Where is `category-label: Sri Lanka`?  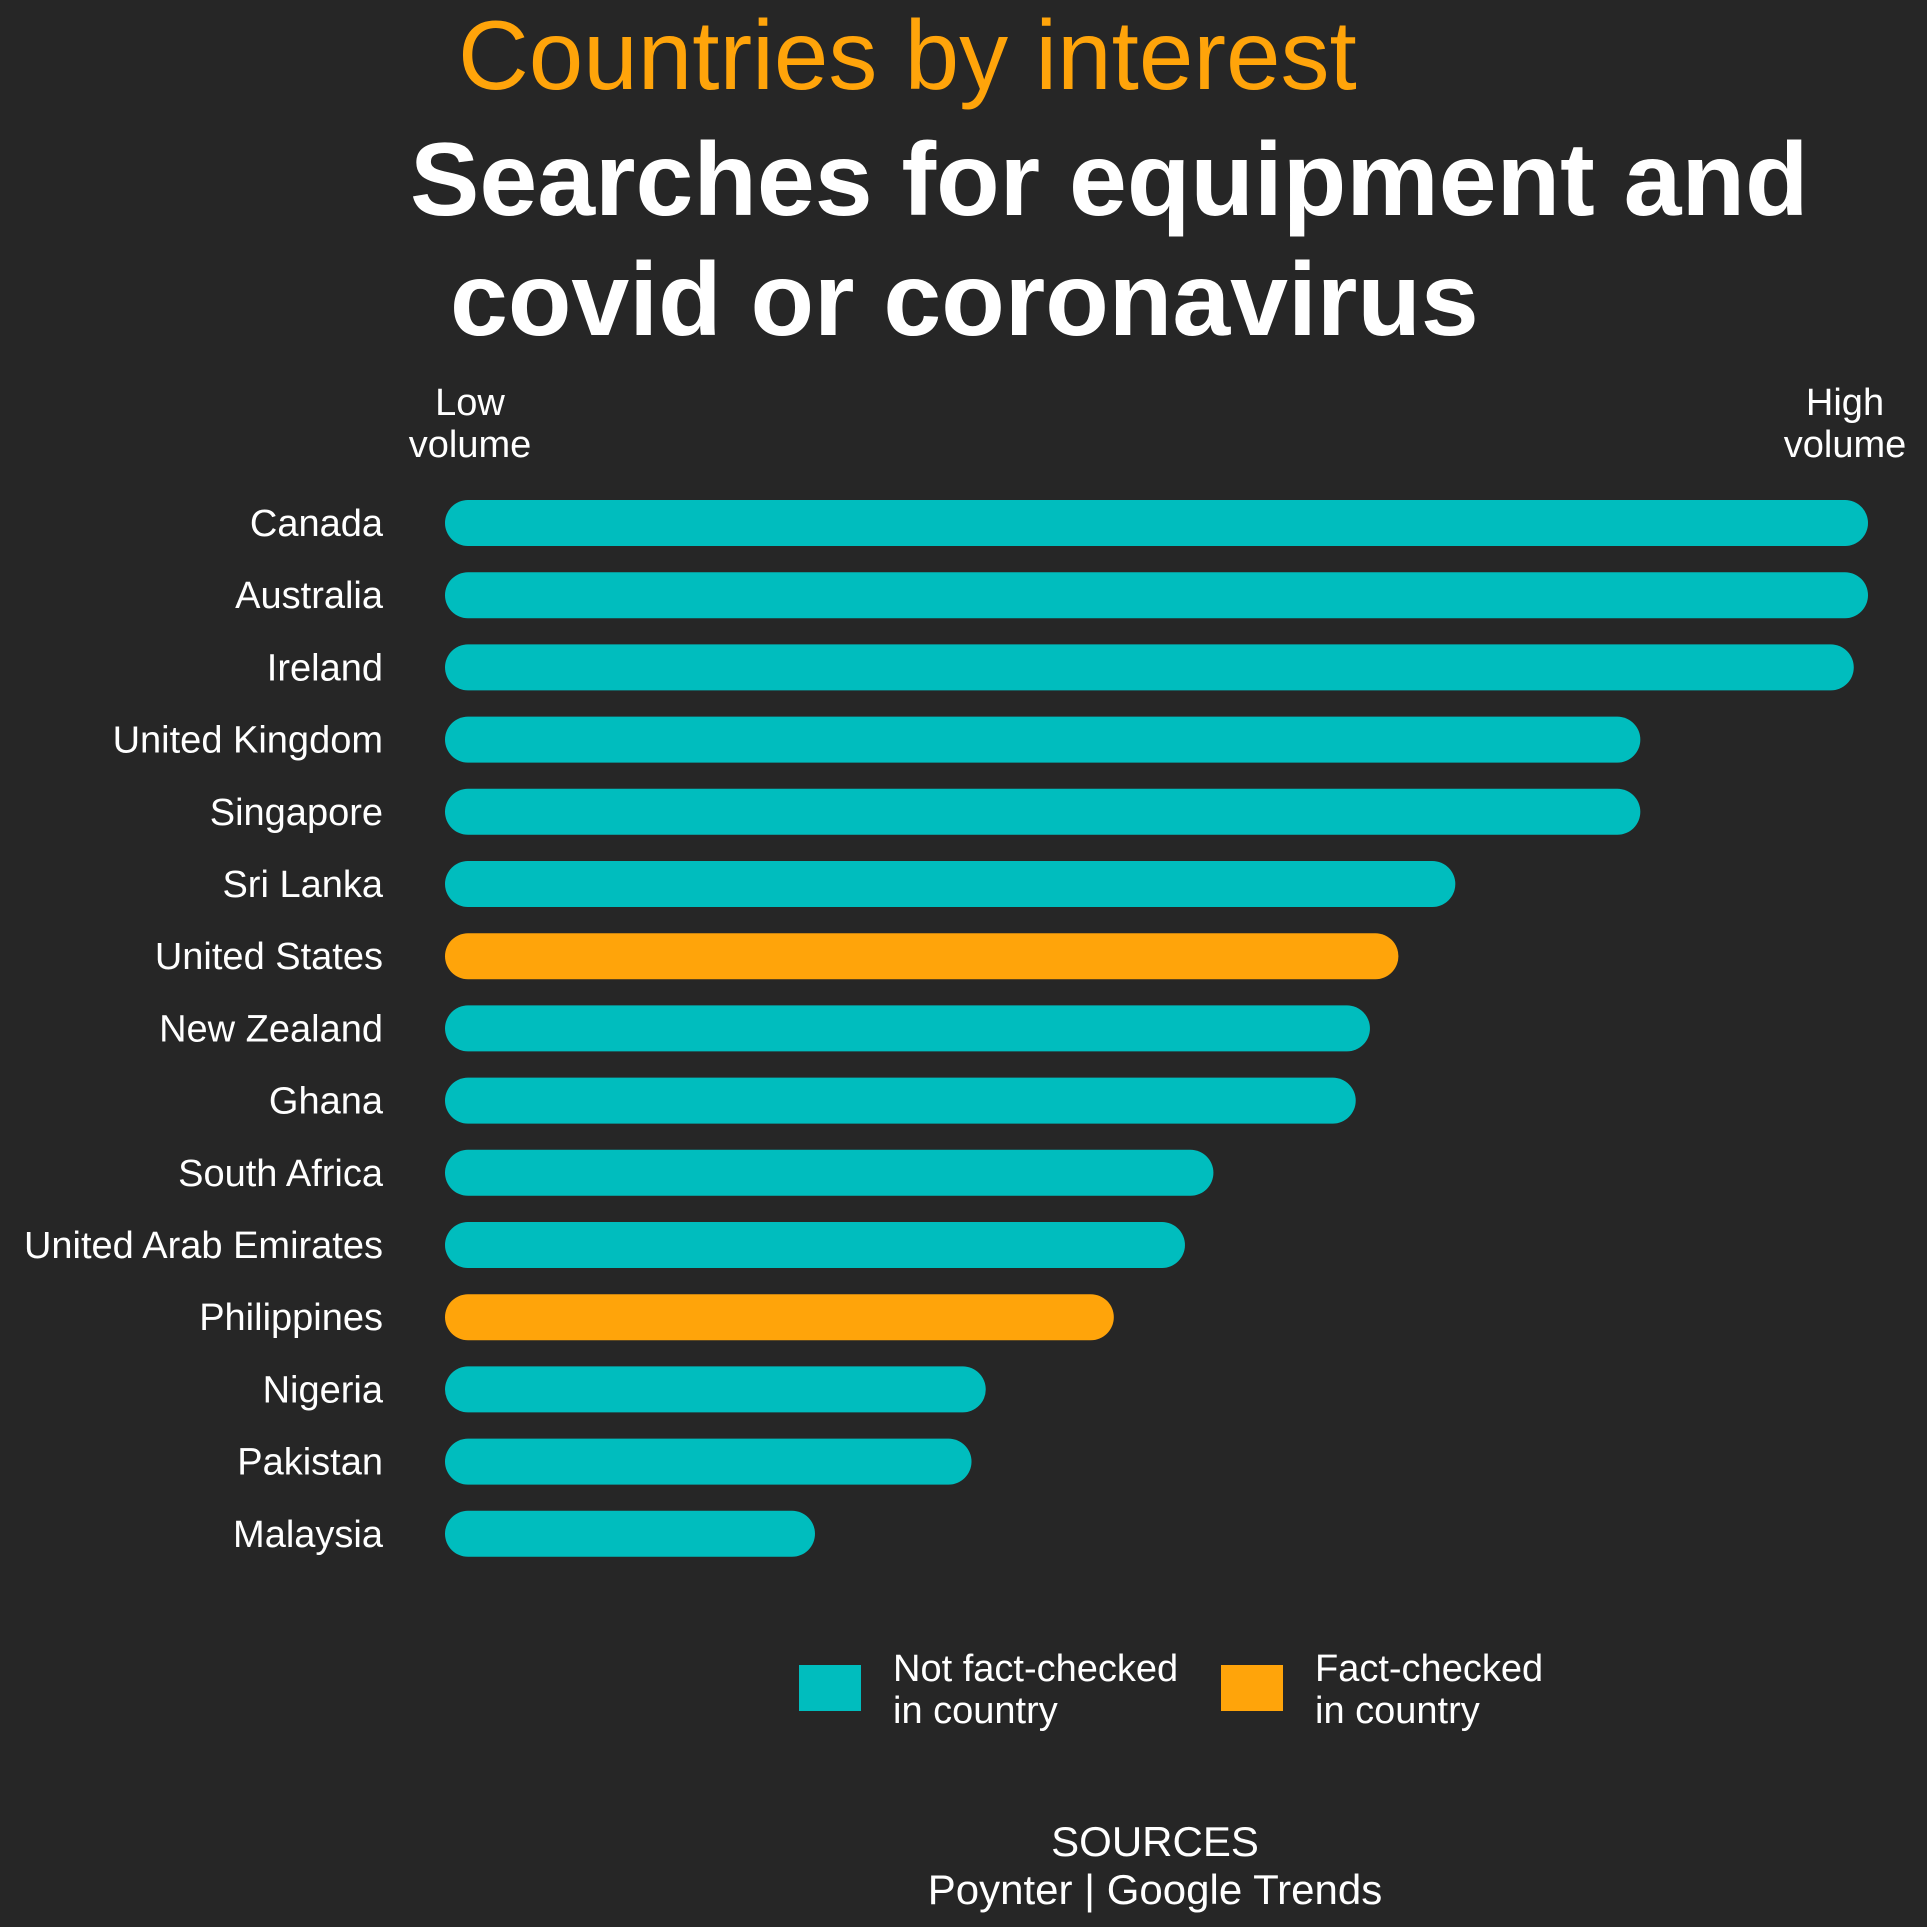 category-label: Sri Lanka is located at coordinates (302, 885).